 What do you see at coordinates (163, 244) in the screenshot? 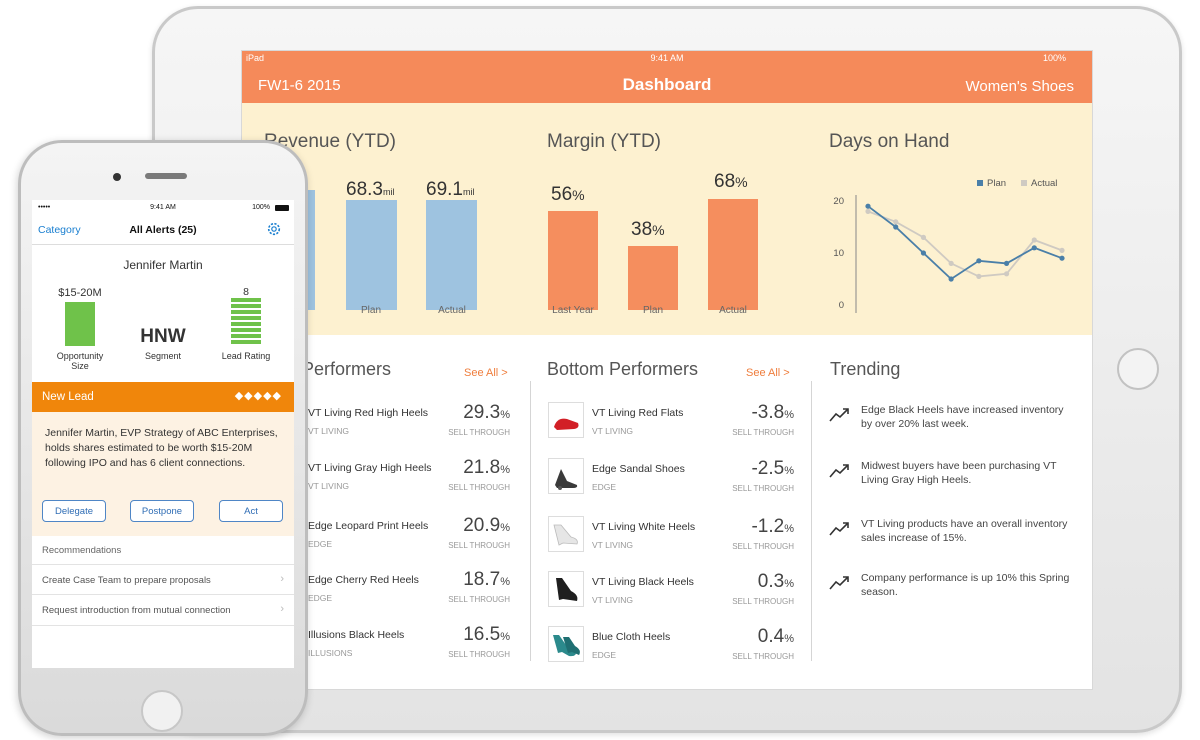
I see `nav-divider` at bounding box center [163, 244].